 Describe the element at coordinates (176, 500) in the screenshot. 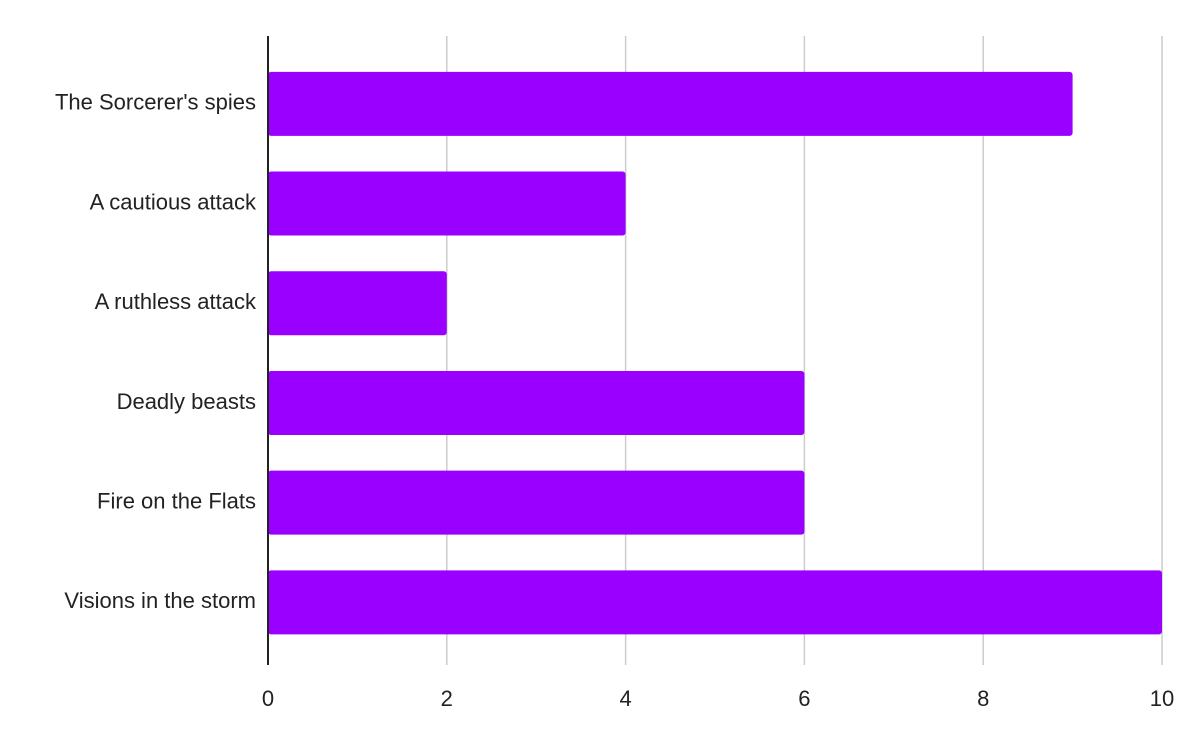

I see `category-label: Fire on the Flats` at that location.